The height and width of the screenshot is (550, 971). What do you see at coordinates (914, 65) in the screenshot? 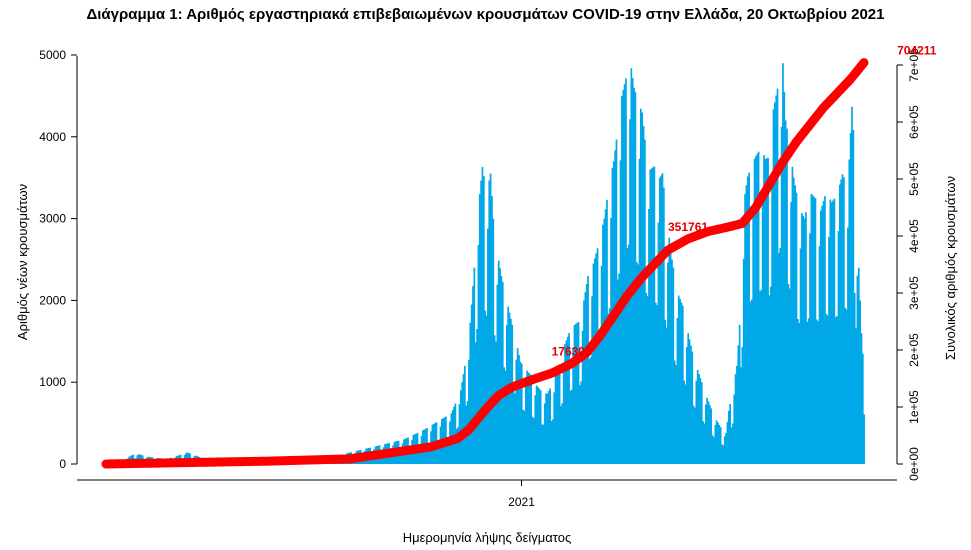
I see `y2-tick-label: 7e+05` at bounding box center [914, 65].